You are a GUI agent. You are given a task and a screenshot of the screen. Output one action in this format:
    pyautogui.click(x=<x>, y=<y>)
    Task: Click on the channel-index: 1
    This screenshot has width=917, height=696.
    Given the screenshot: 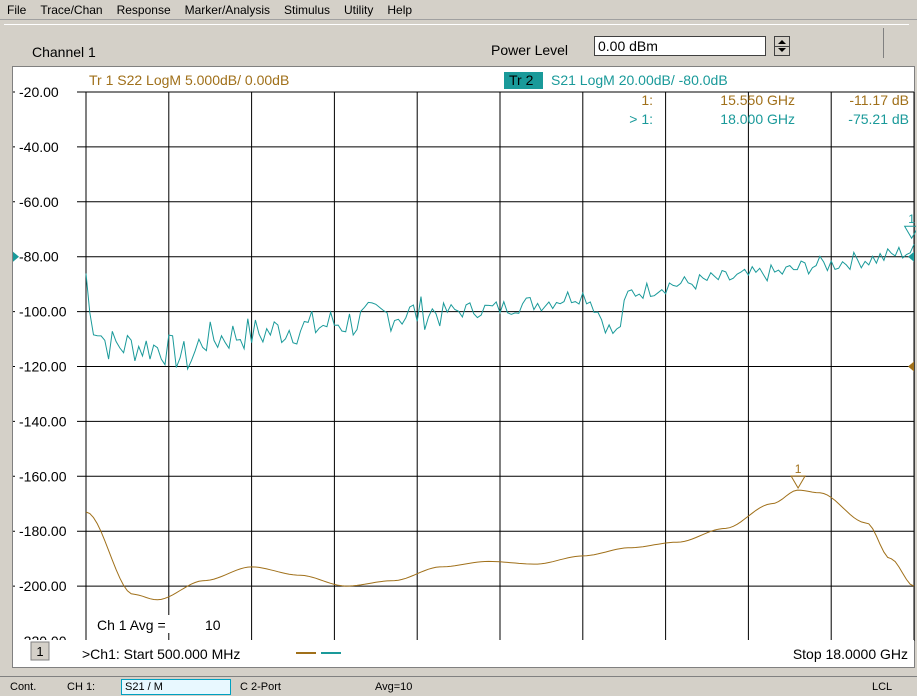 What is the action you would take?
    pyautogui.click(x=39, y=651)
    